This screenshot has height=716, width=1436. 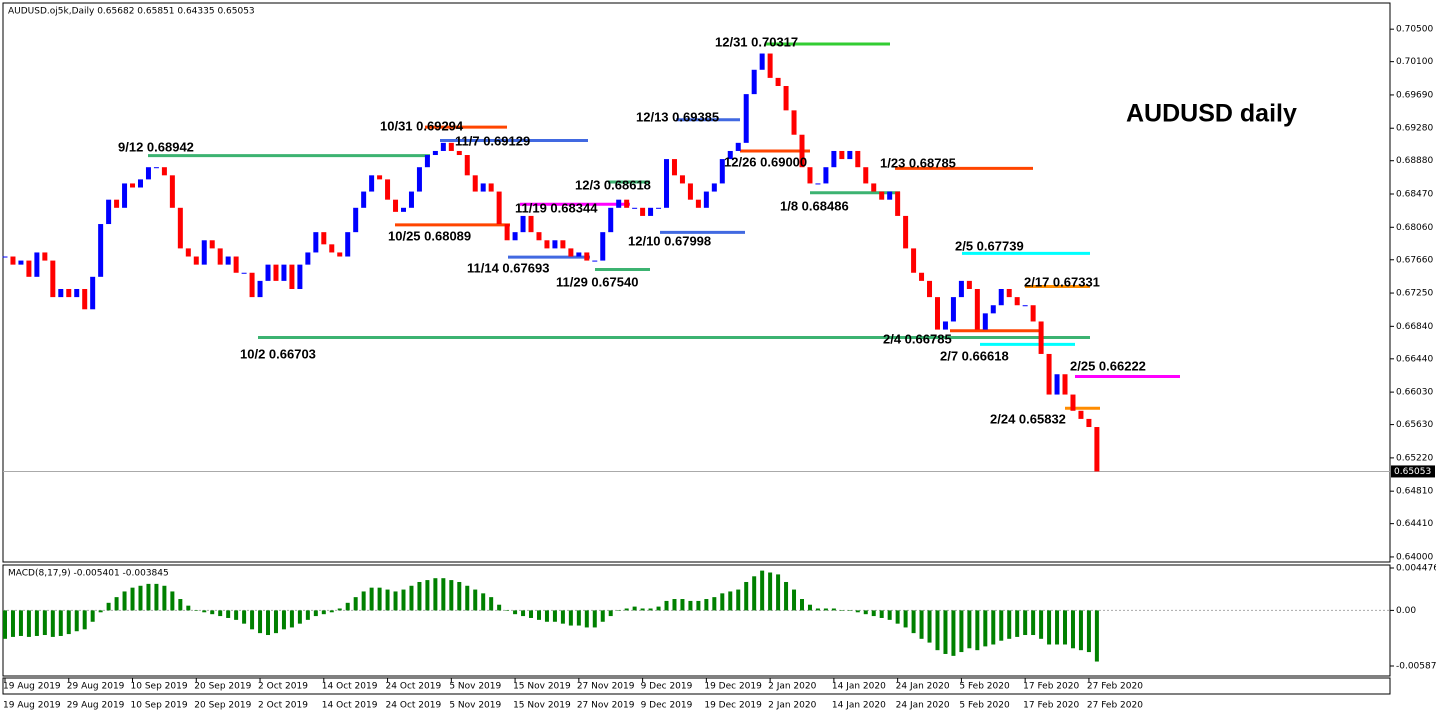 I want to click on level-label: 10/31 0.69294, so click(x=422, y=125).